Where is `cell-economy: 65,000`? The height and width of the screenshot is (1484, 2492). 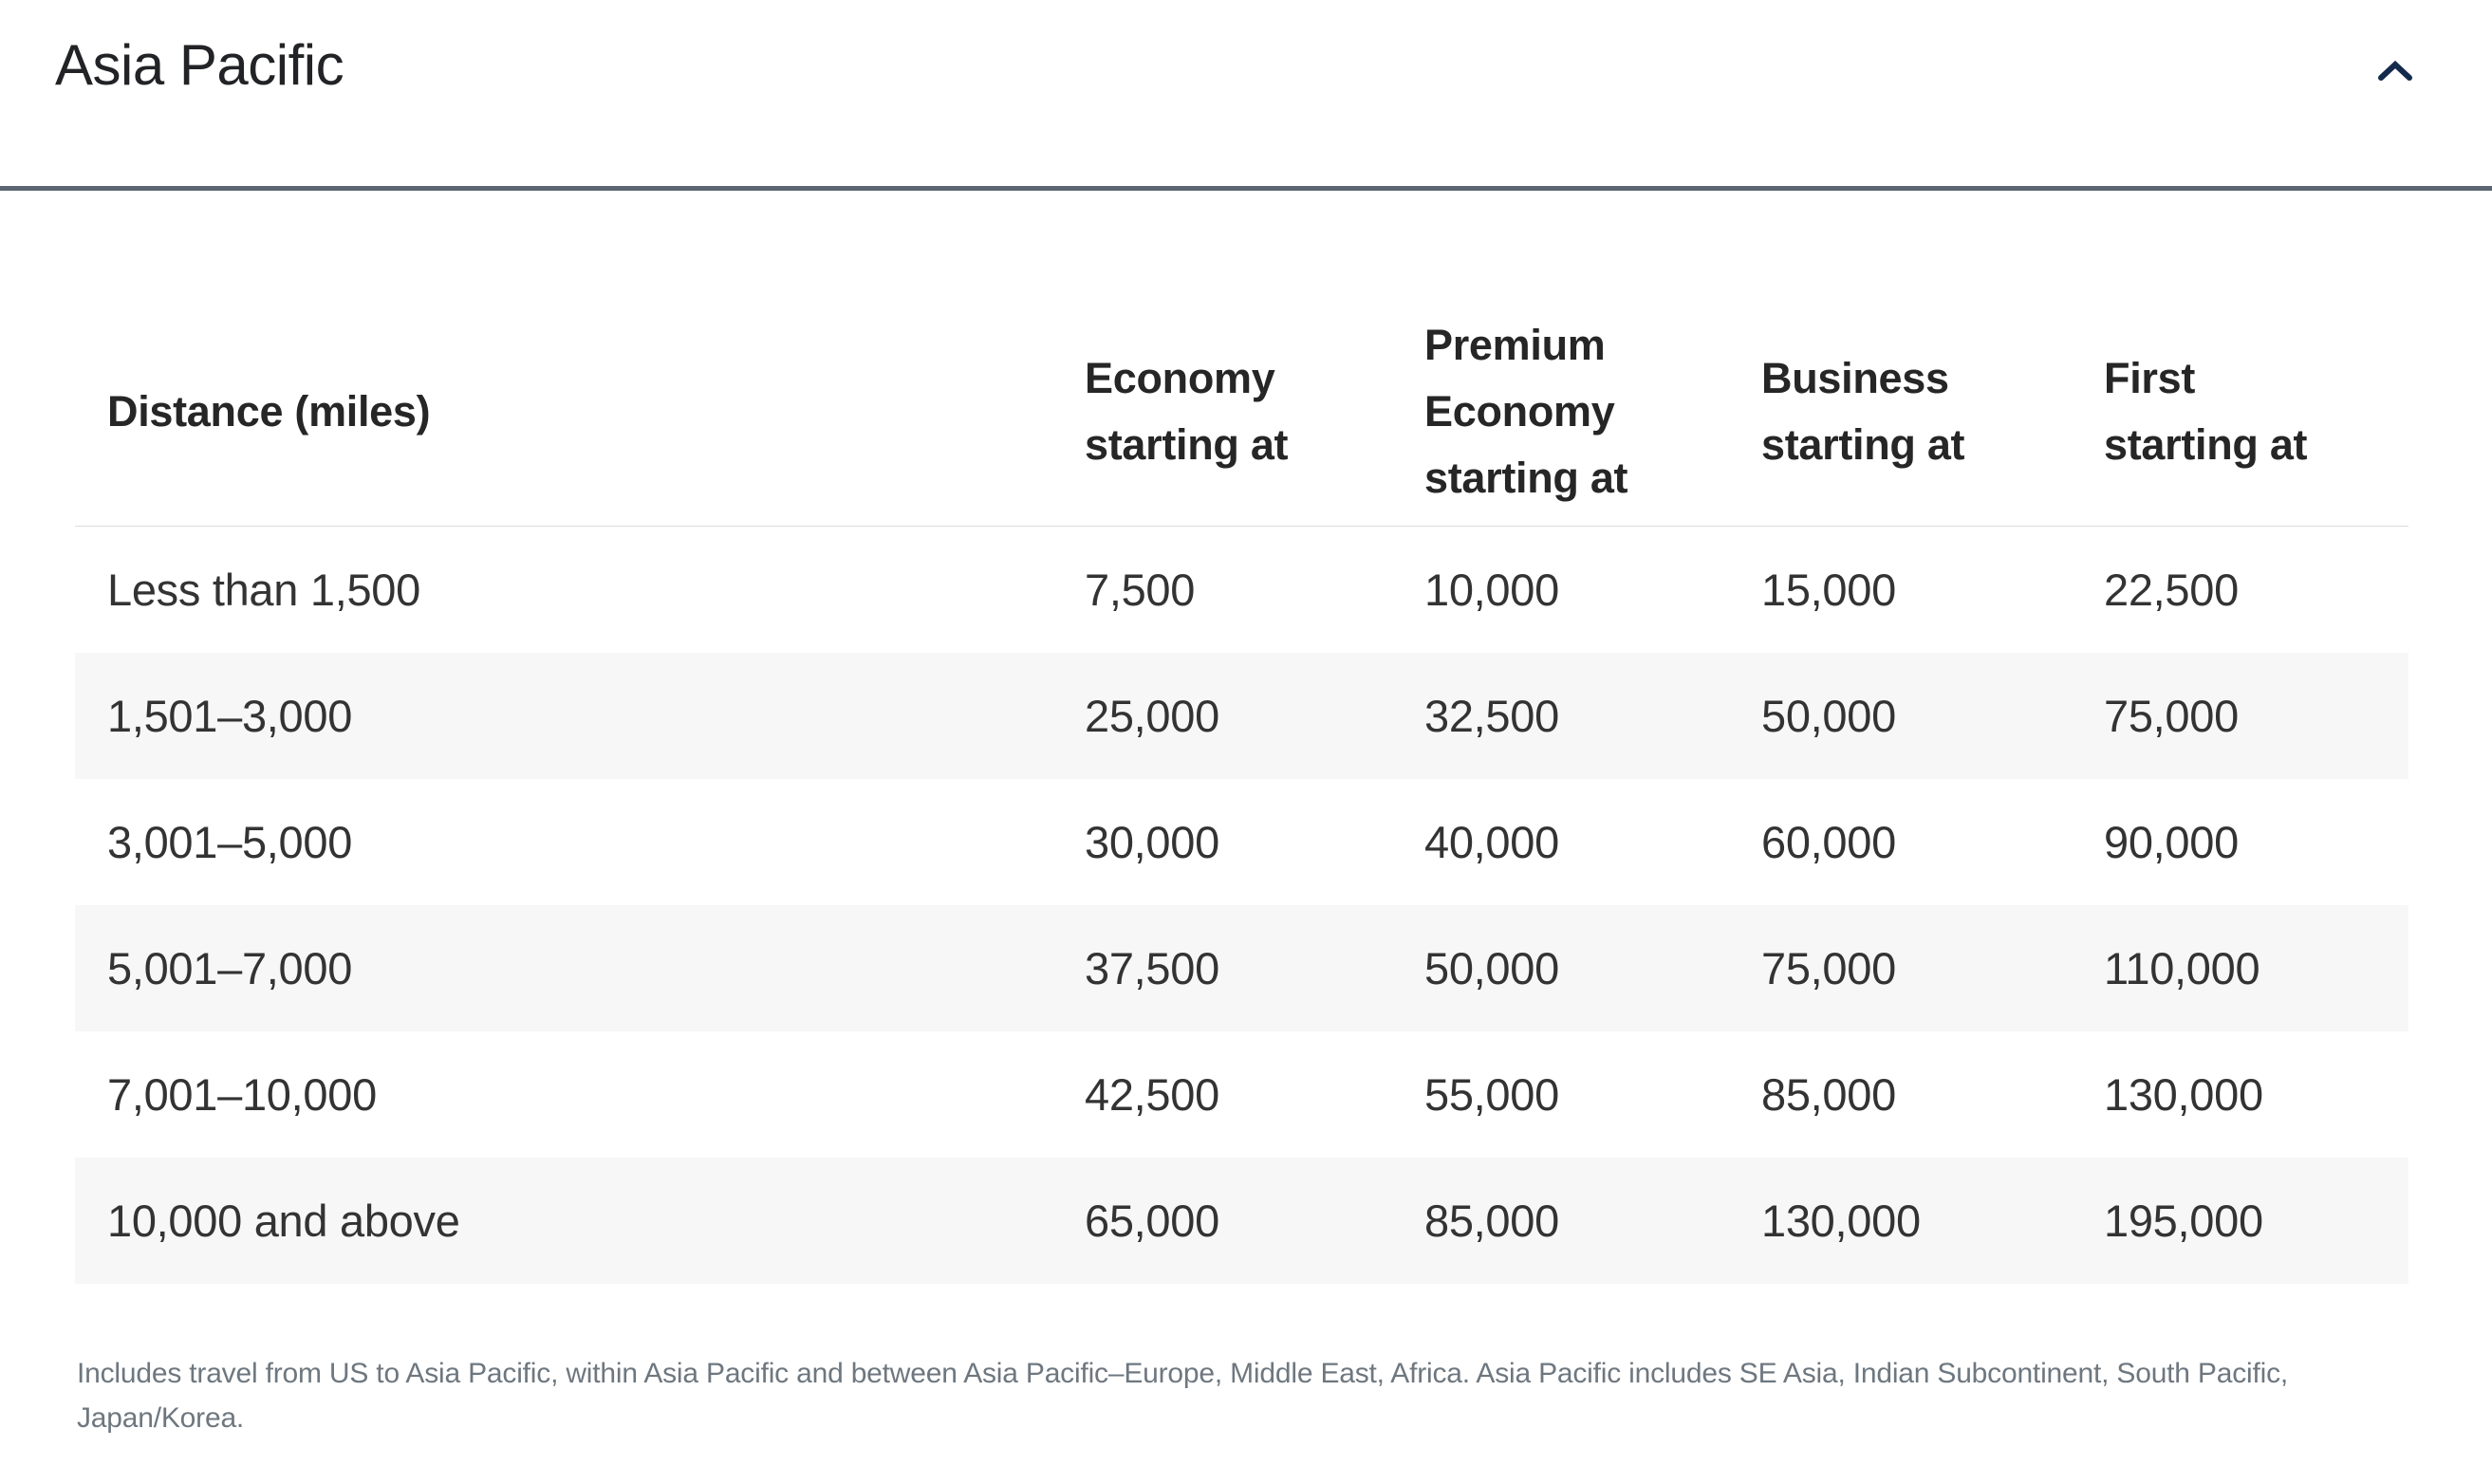
cell-economy: 65,000 is located at coordinates (1152, 1220).